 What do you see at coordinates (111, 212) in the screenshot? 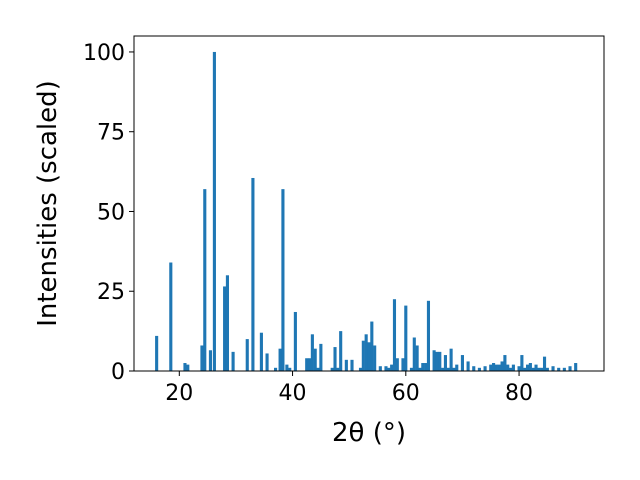
I see `y-tick-label: 50` at bounding box center [111, 212].